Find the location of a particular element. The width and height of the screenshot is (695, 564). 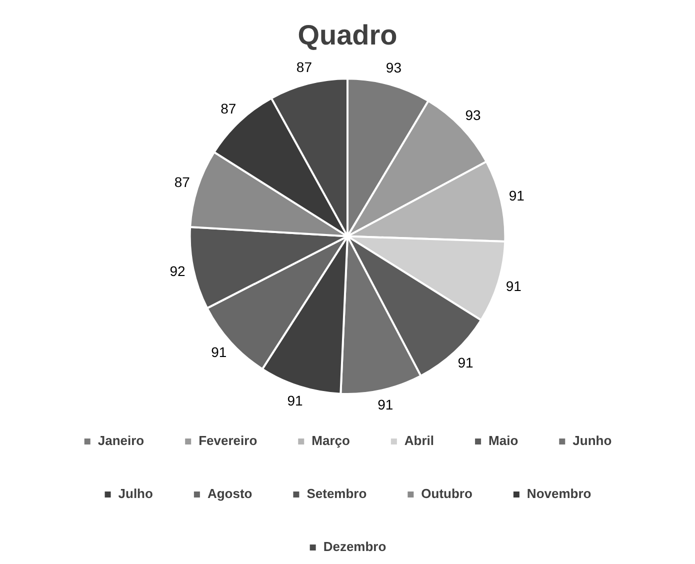

legend-label: Fevereiro is located at coordinates (228, 440).